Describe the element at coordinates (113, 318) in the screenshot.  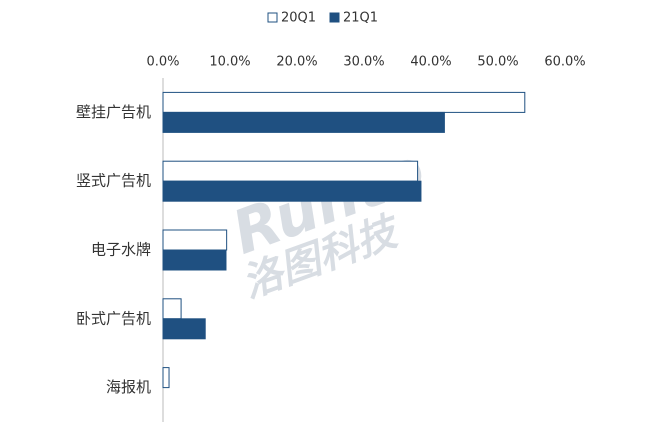
I see `y-tick-label: 卧式广告机` at that location.